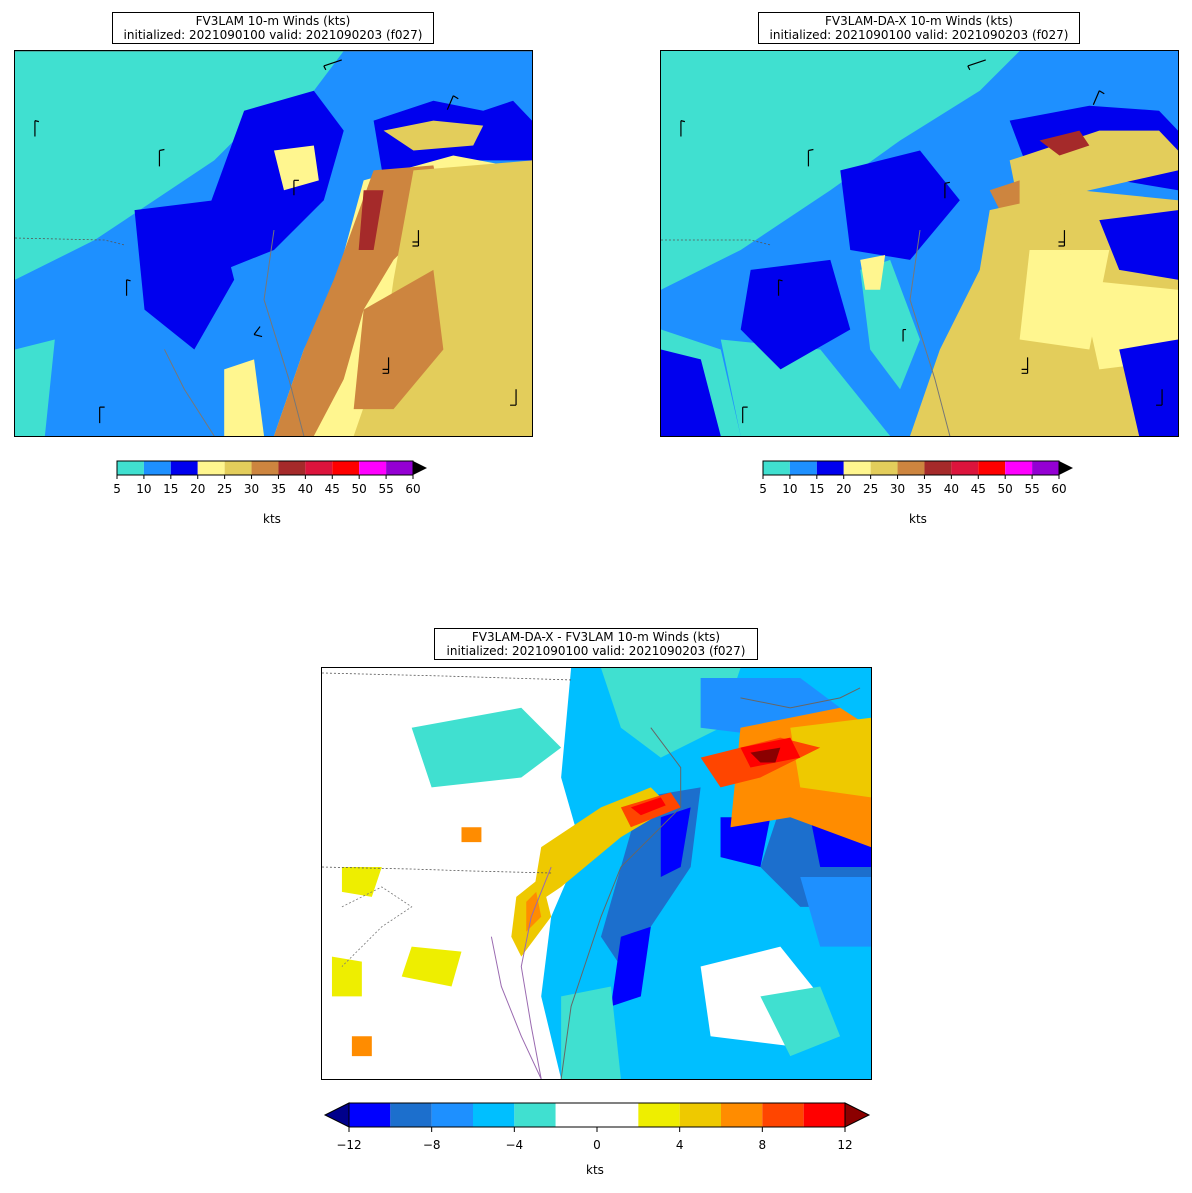 This screenshot has height=1193, width=1192. I want to click on colorbar-under-arrow, so click(336, 1115).